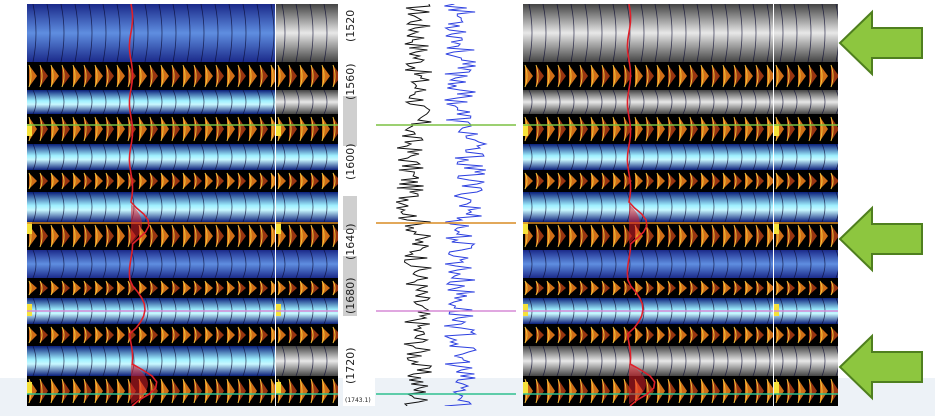 This screenshot has width=935, height=416. What do you see at coordinates (350, 81) in the screenshot?
I see `depth-label: (1560)` at bounding box center [350, 81].